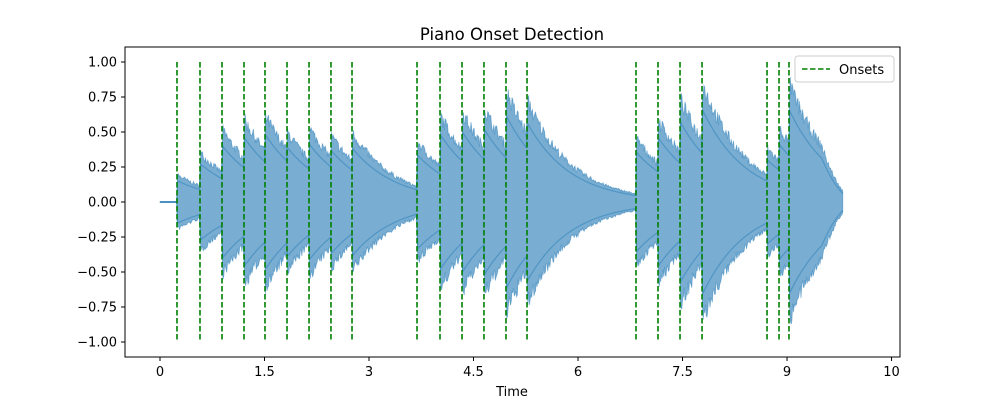 The width and height of the screenshot is (1000, 404). I want to click on y-axis: 1.00 0.75 0.50 0.25 0.00 −0.25 −0.50 −0.75 −1.00, so click(101, 203).